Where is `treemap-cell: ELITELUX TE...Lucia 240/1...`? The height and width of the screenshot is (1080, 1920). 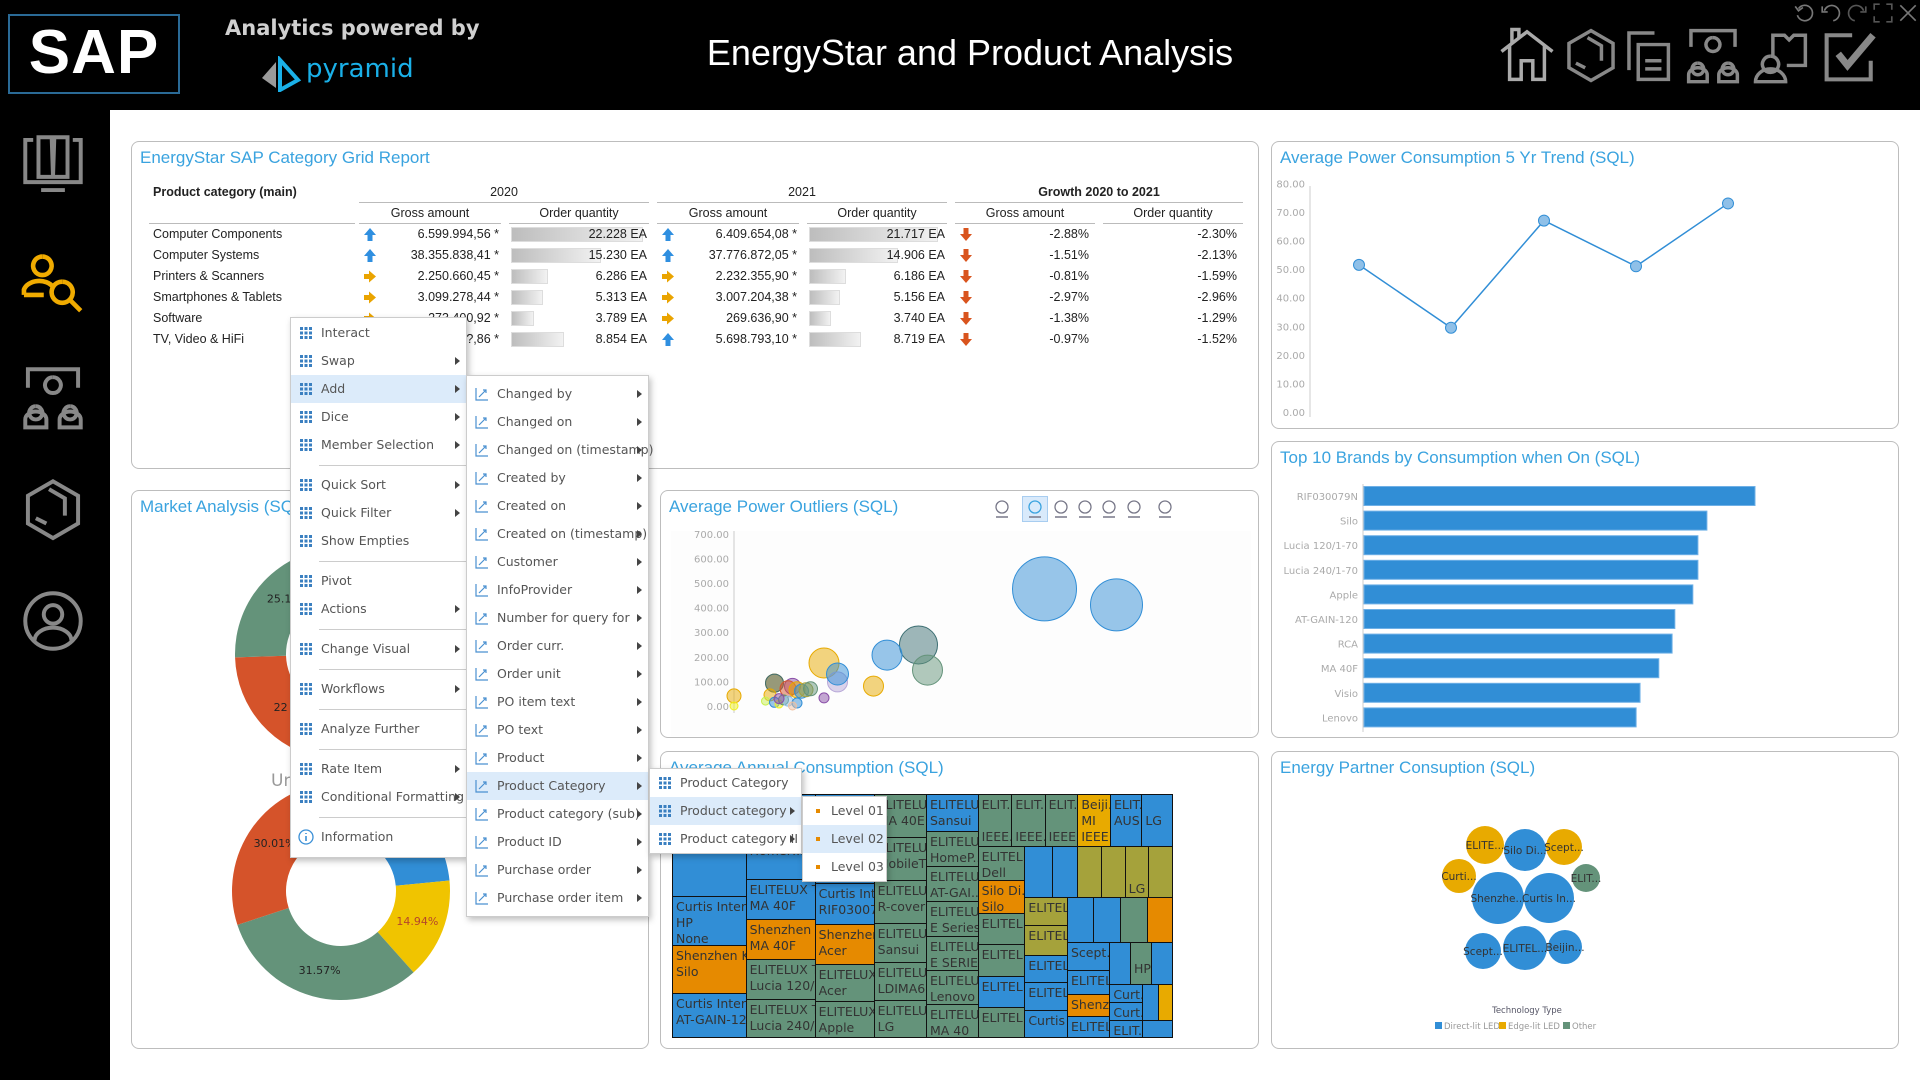 treemap-cell: ELITELUX TE...Lucia 240/1... is located at coordinates (780, 1018).